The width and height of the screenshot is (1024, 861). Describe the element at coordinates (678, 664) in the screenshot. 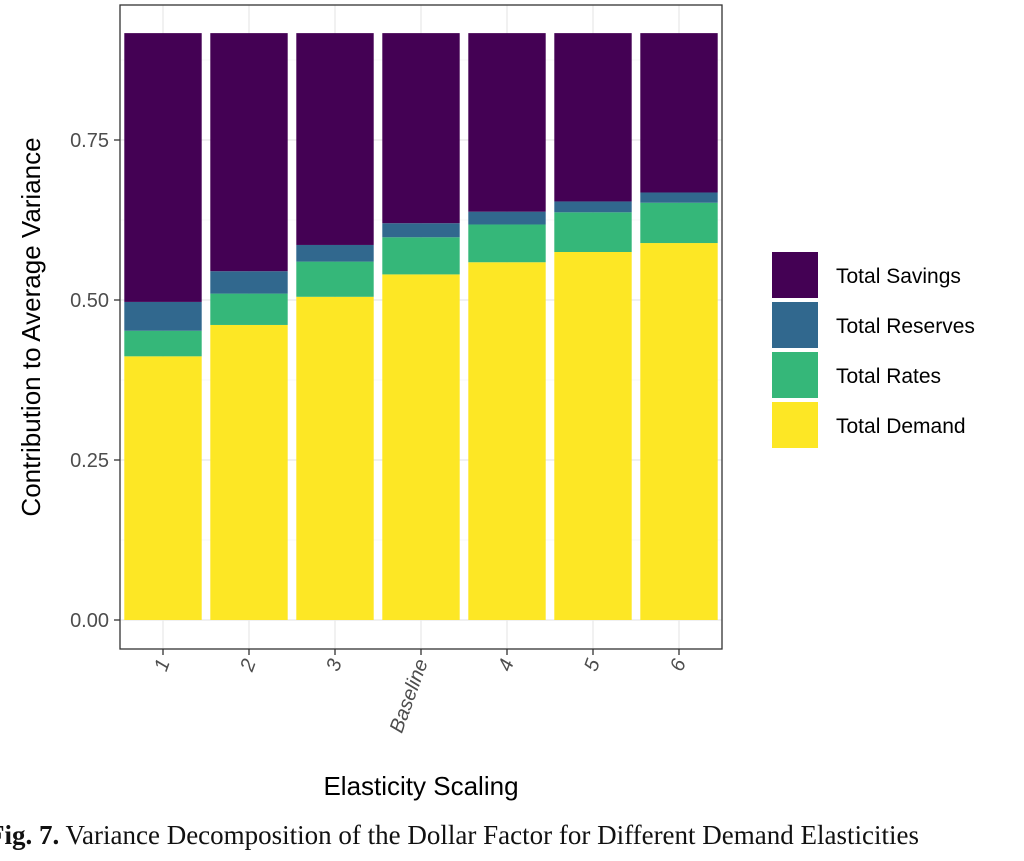

I see `x-tick-label: 6` at that location.